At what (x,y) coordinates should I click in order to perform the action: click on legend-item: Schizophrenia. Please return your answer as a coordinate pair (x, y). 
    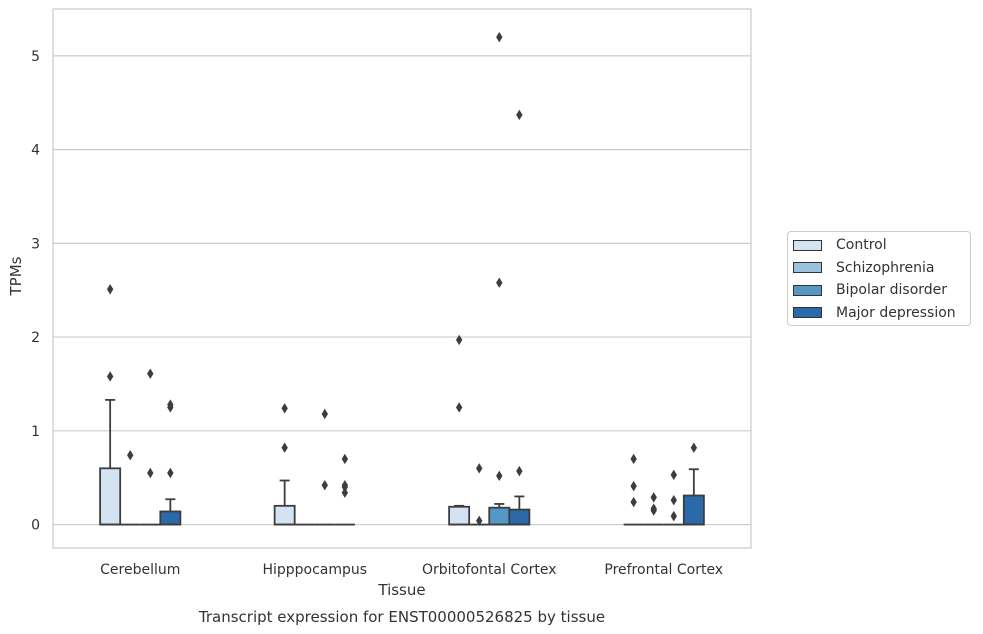
    Looking at the image, I should click on (881, 268).